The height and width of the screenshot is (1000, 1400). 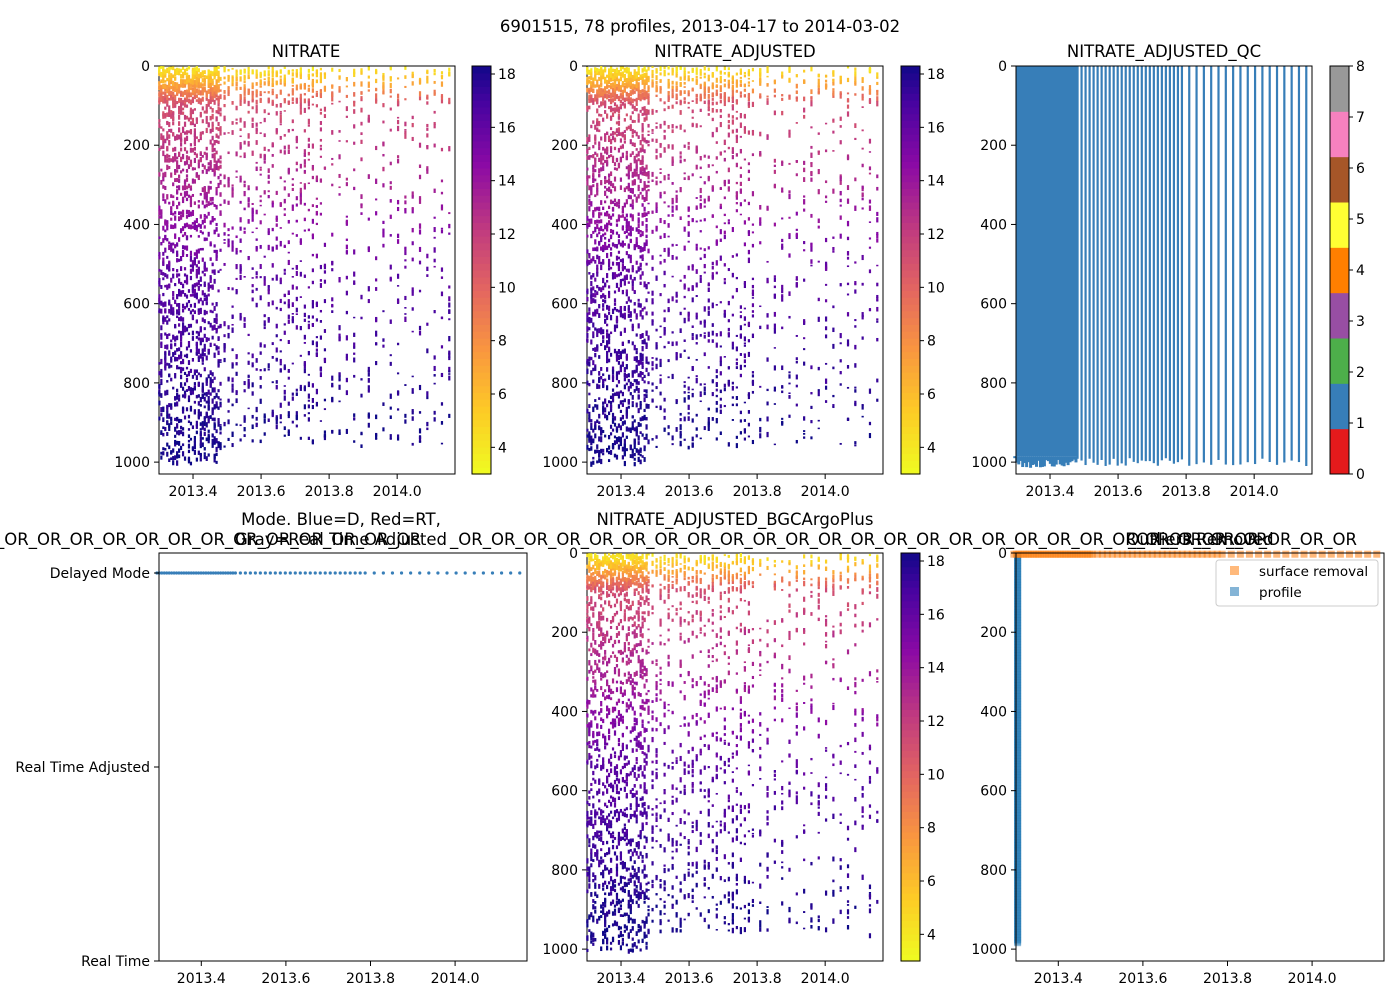 What do you see at coordinates (306, 51) in the screenshot?
I see `panel-title-nitrate: NITRATE` at bounding box center [306, 51].